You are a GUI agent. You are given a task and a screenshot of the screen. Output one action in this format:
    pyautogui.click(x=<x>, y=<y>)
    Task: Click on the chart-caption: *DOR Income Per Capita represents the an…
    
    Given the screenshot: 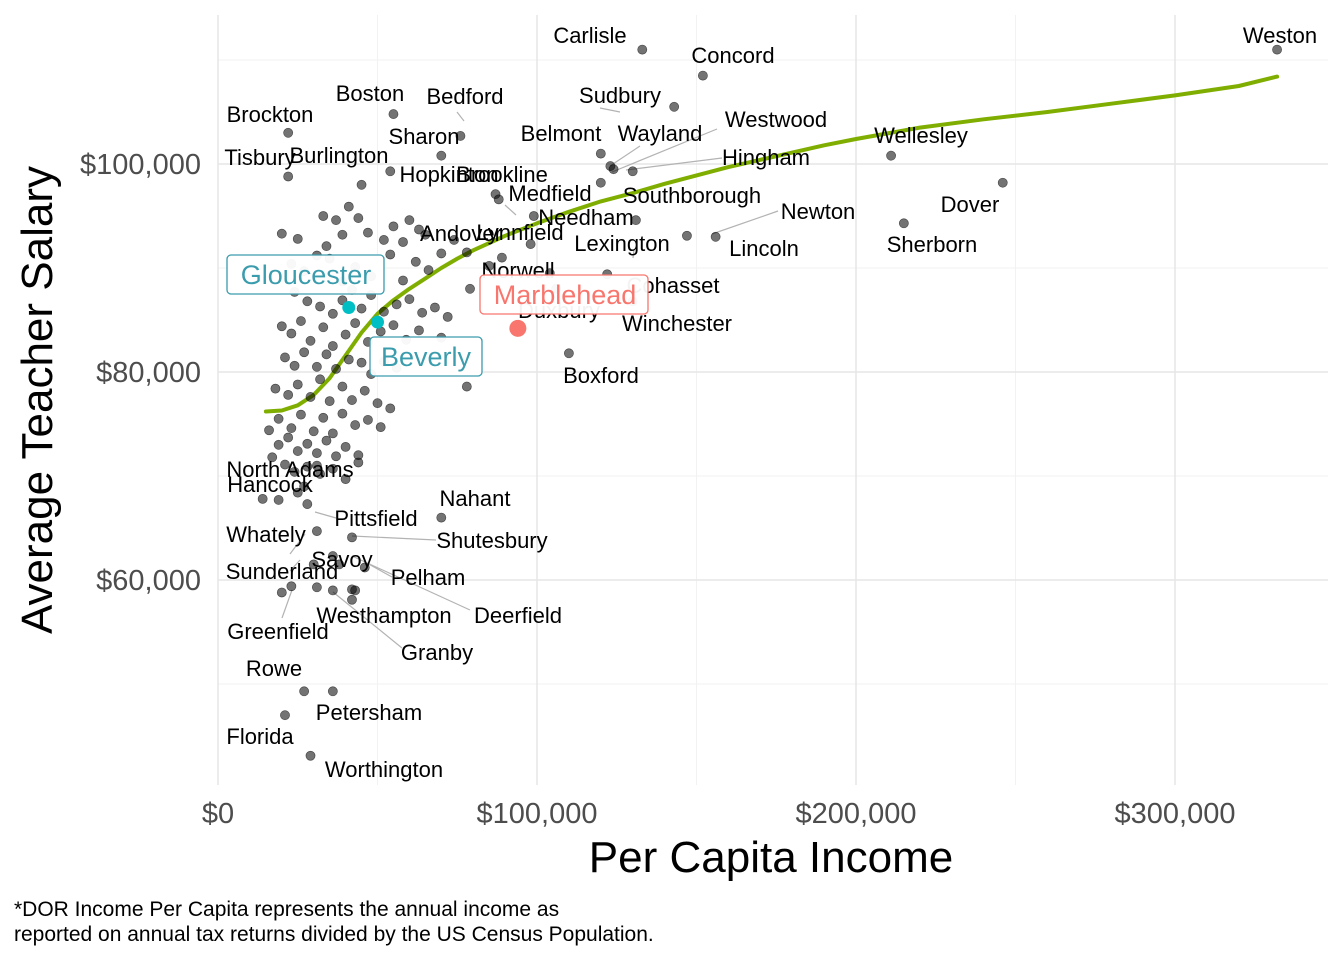 What is the action you would take?
    pyautogui.click(x=334, y=922)
    